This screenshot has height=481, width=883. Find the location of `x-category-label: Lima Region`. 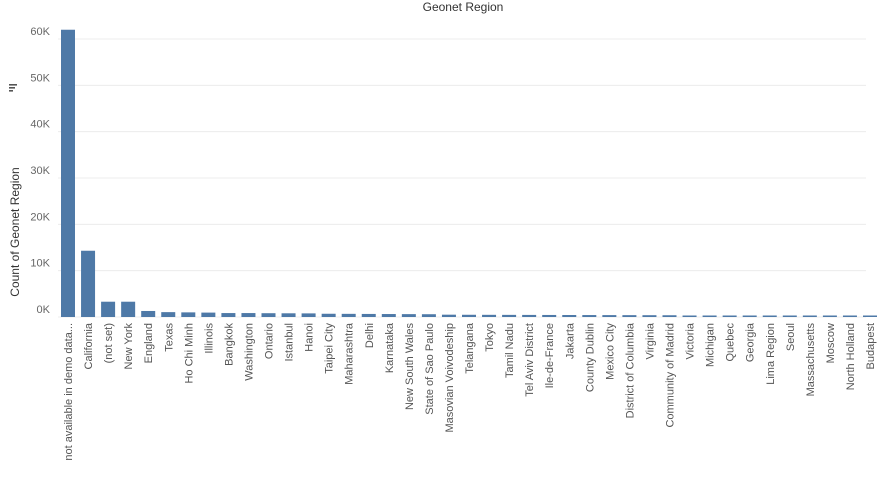

x-category-label: Lima Region is located at coordinates (771, 354).